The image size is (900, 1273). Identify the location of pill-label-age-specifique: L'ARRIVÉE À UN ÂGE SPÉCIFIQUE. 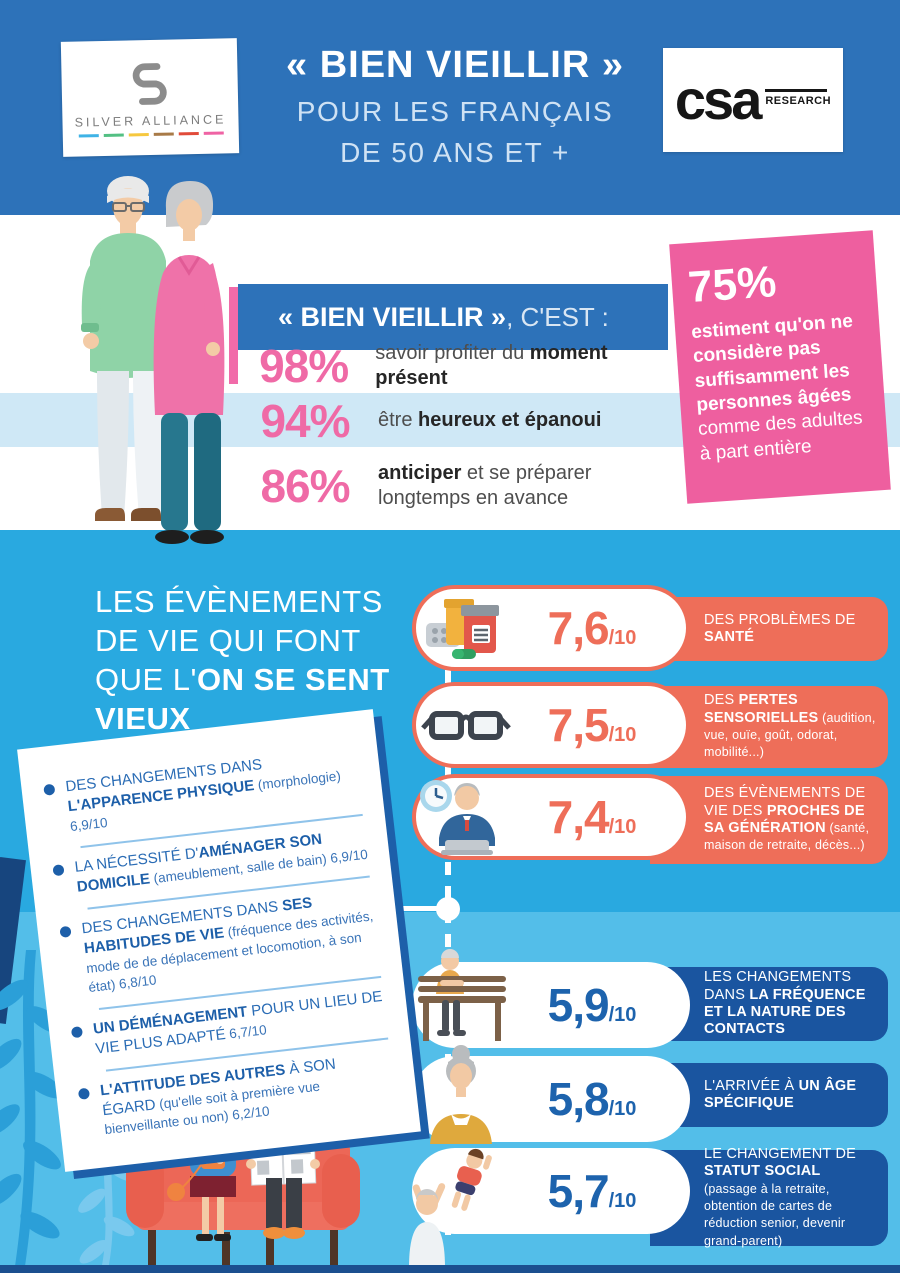
(769, 1095).